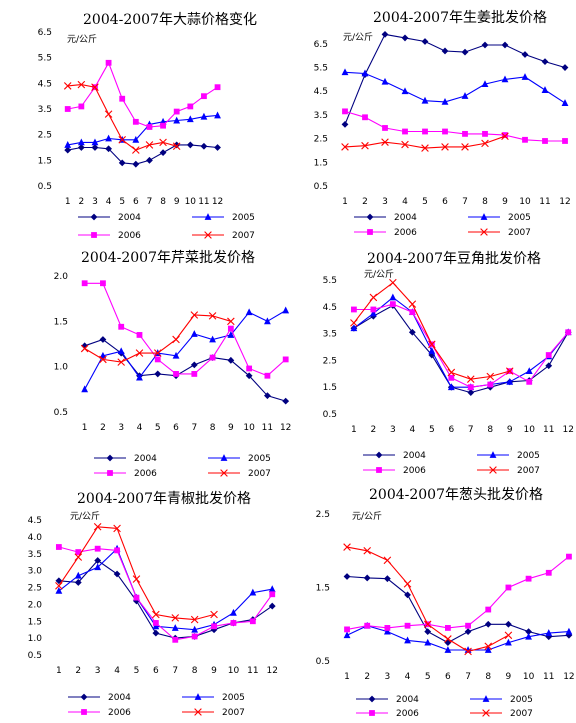  I want to click on x-tick-label: 8, so click(213, 428).